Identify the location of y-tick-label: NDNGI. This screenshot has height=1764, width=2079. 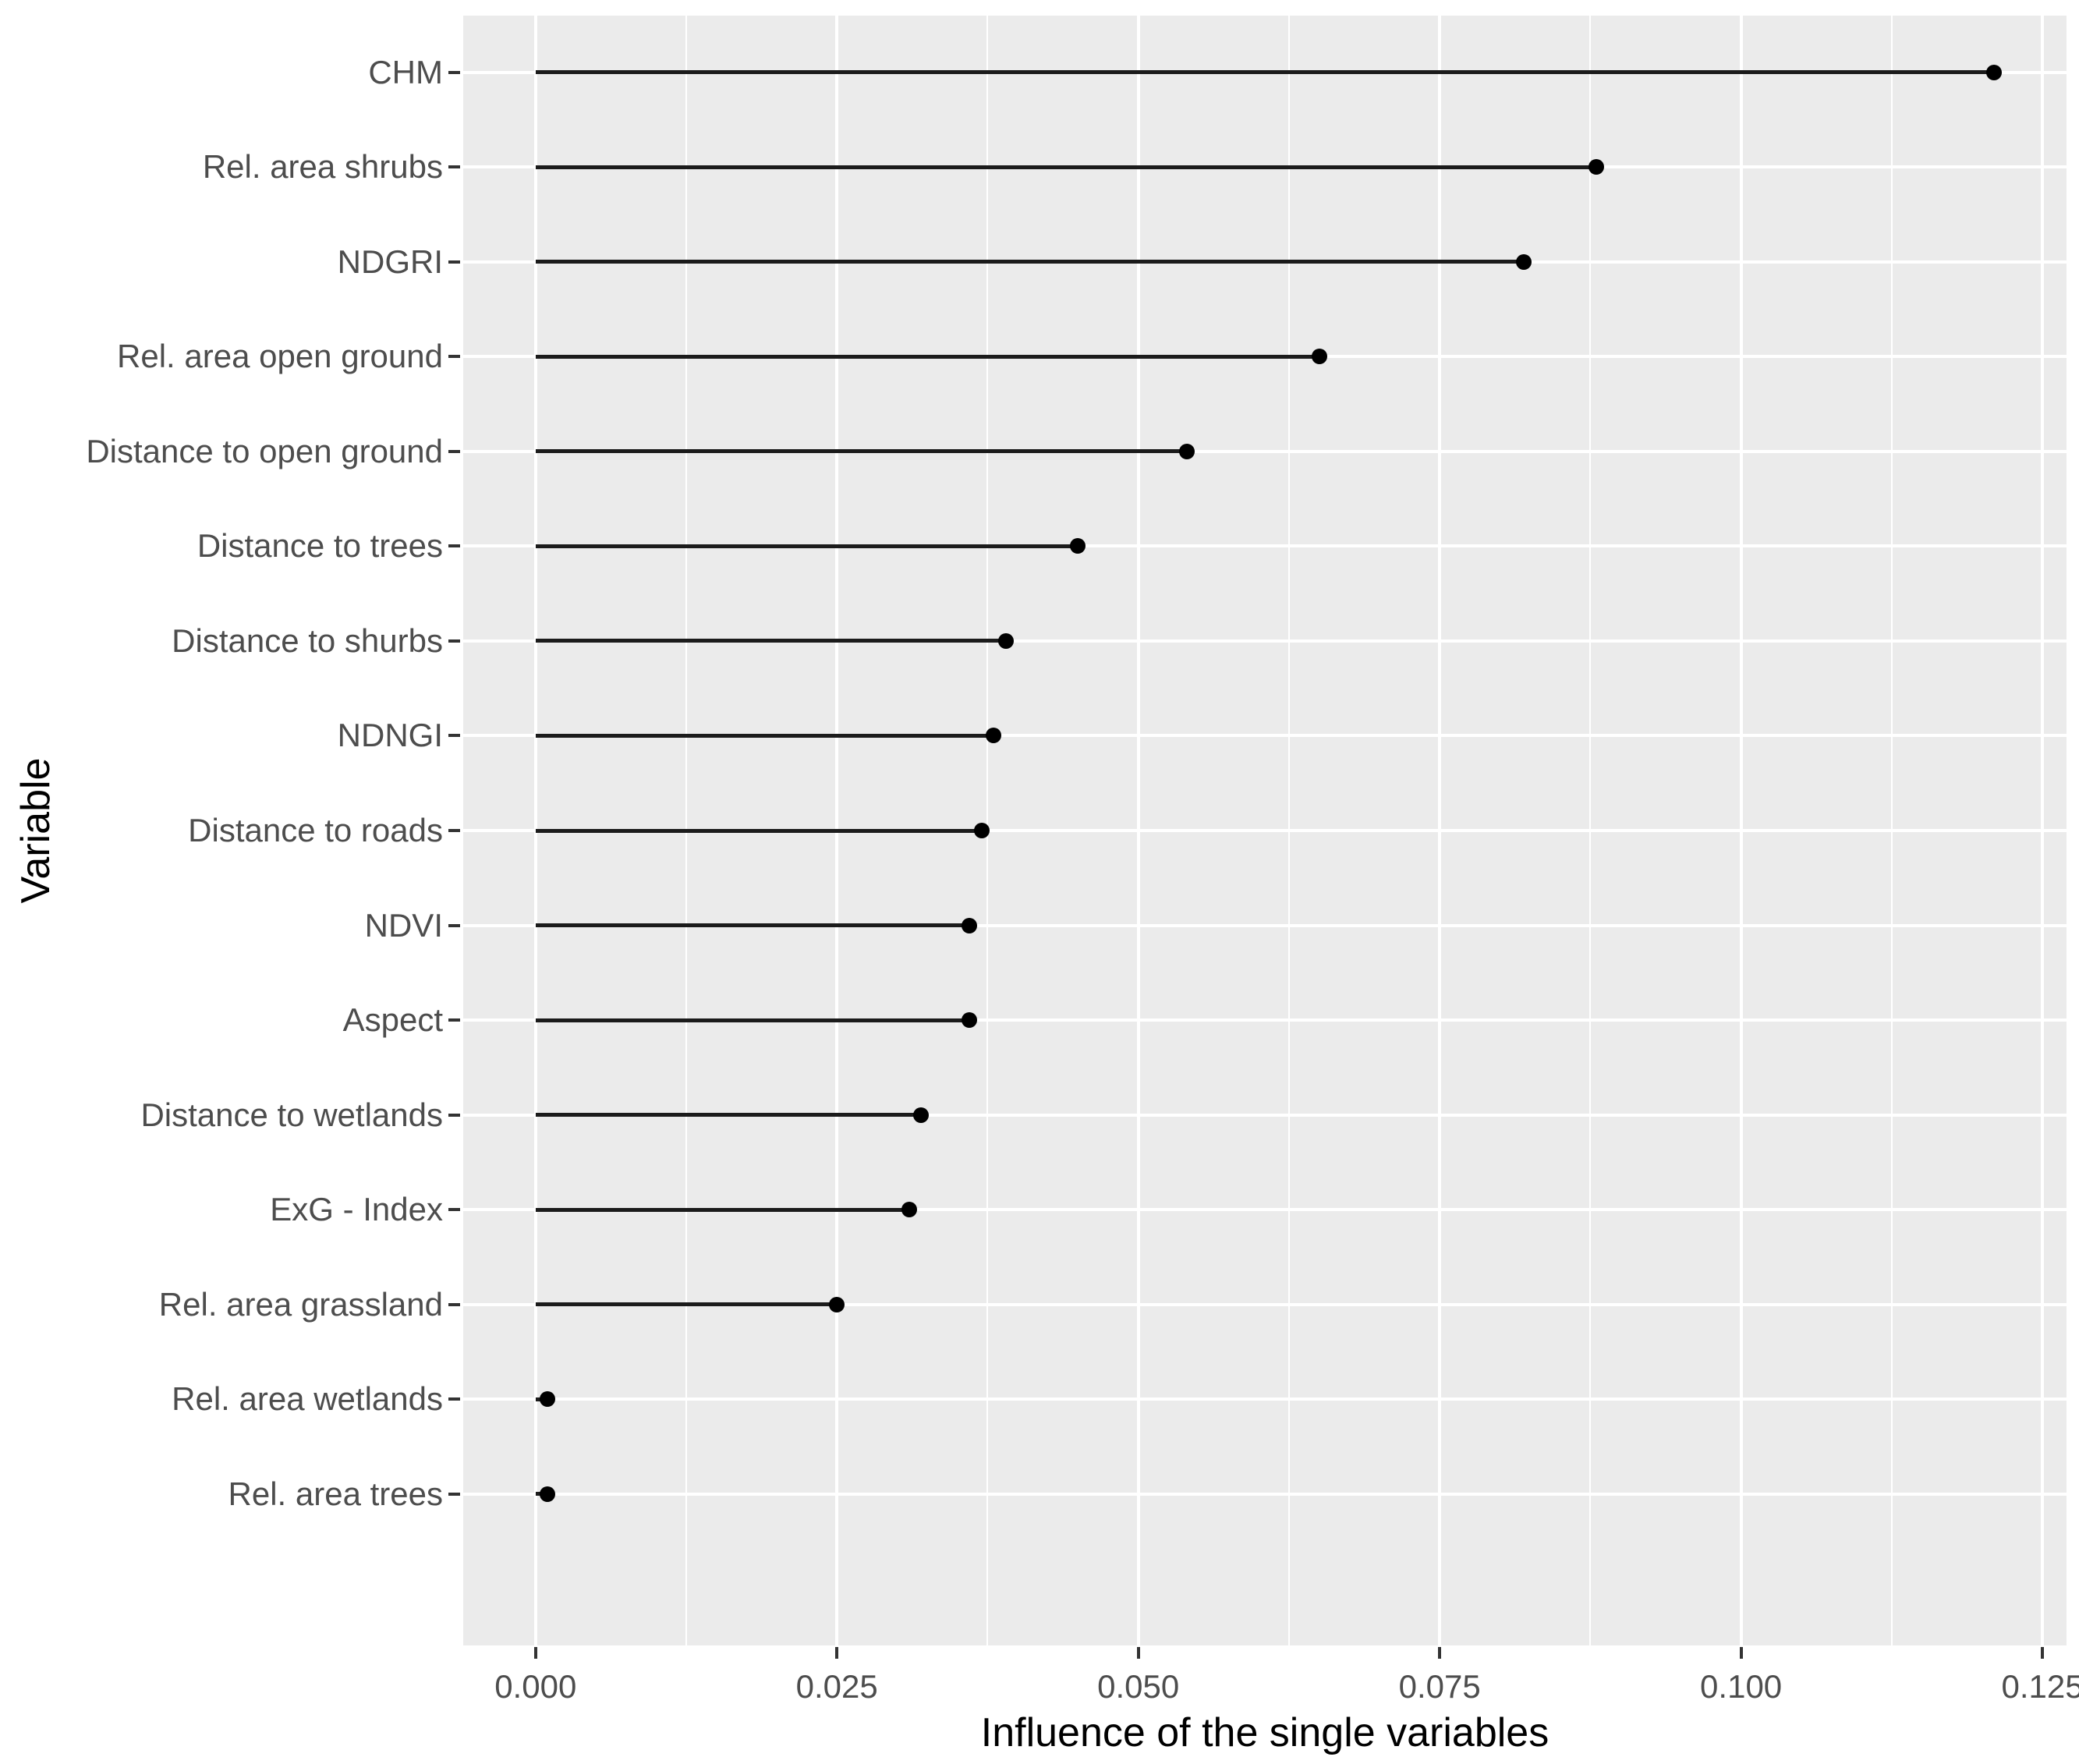
(390, 735).